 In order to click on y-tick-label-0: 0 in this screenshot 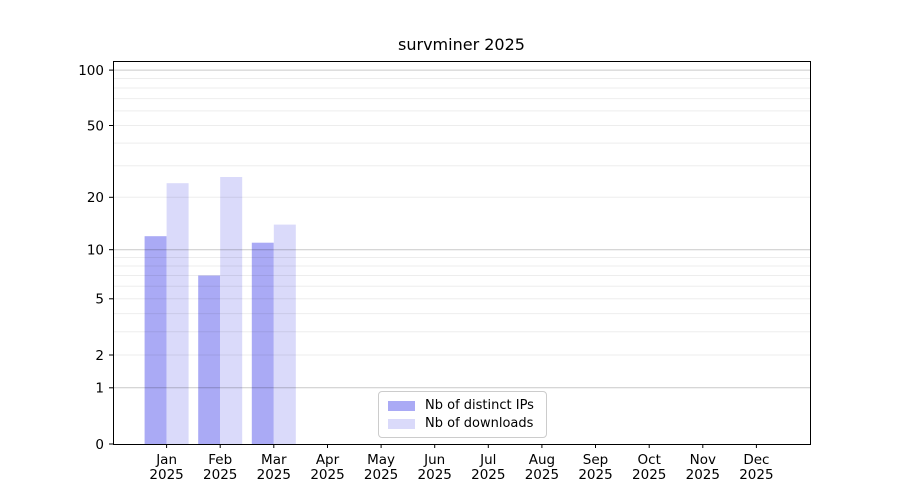, I will do `click(99, 445)`.